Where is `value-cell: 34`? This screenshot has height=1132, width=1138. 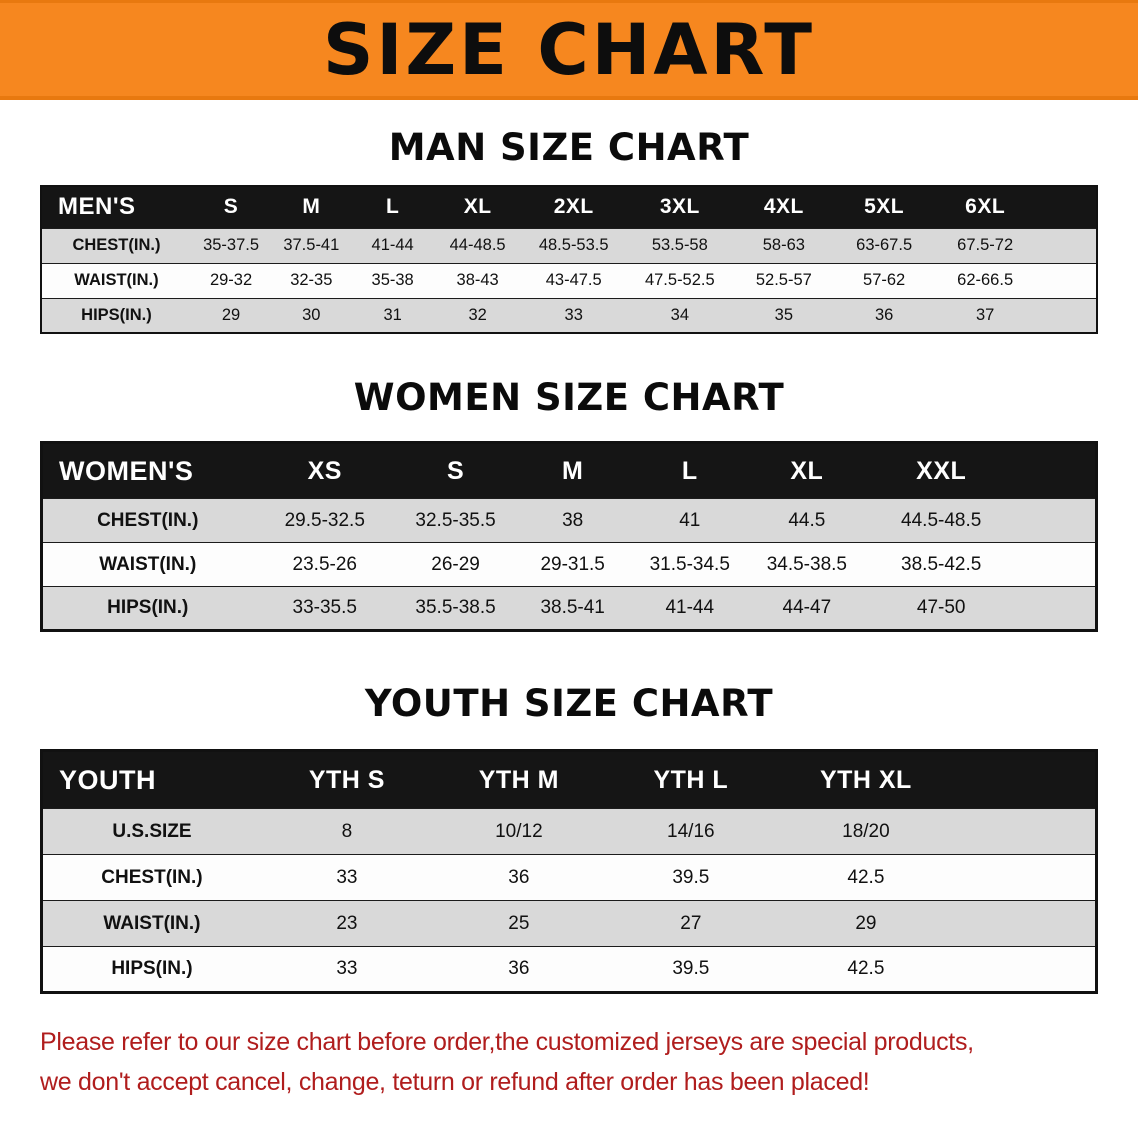
value-cell: 34 is located at coordinates (679, 315).